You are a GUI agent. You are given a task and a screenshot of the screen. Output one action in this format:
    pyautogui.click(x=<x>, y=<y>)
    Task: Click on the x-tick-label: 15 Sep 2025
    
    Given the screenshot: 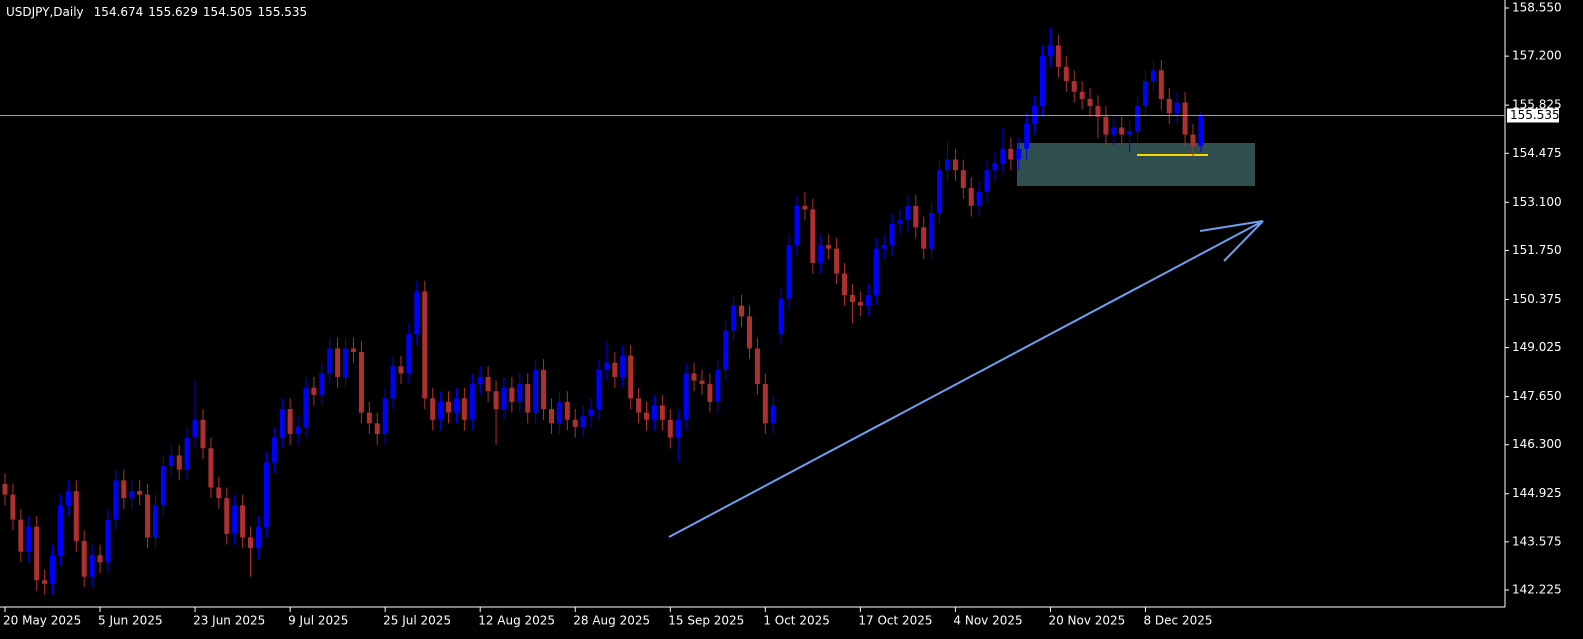 What is the action you would take?
    pyautogui.click(x=706, y=621)
    